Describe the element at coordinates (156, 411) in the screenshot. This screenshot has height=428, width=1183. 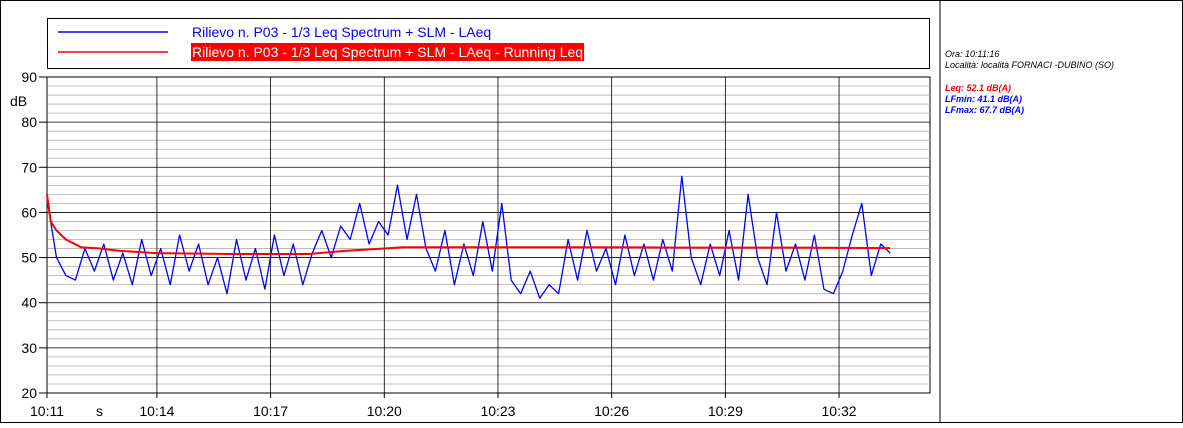
I see `x-tick-label: 10:14` at that location.